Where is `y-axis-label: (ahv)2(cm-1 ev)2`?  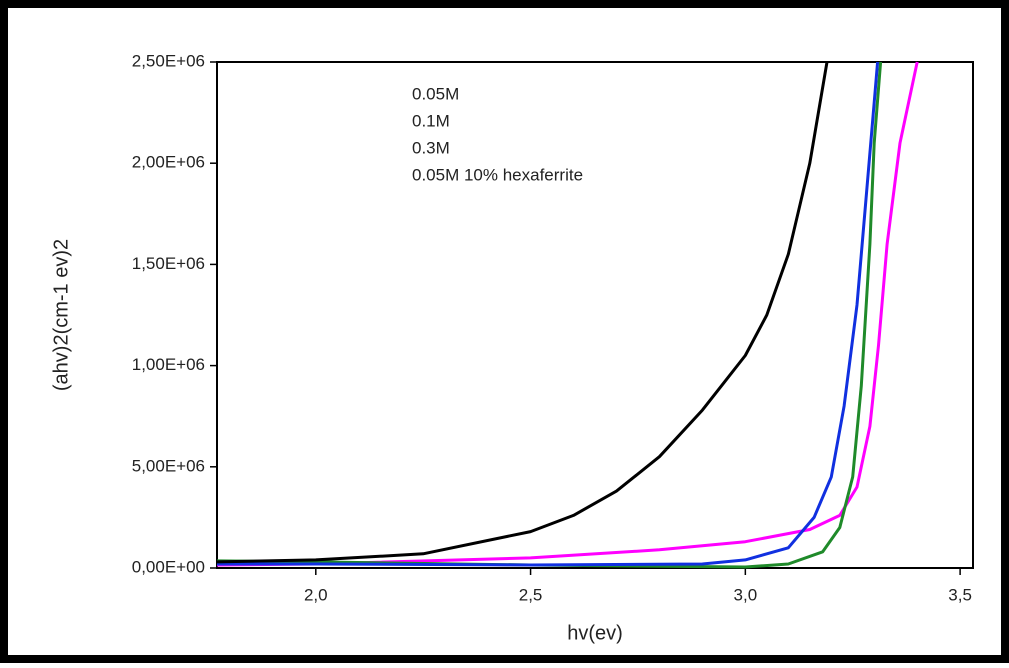
y-axis-label: (ahv)2(cm-1 ev)2 is located at coordinates (61, 315).